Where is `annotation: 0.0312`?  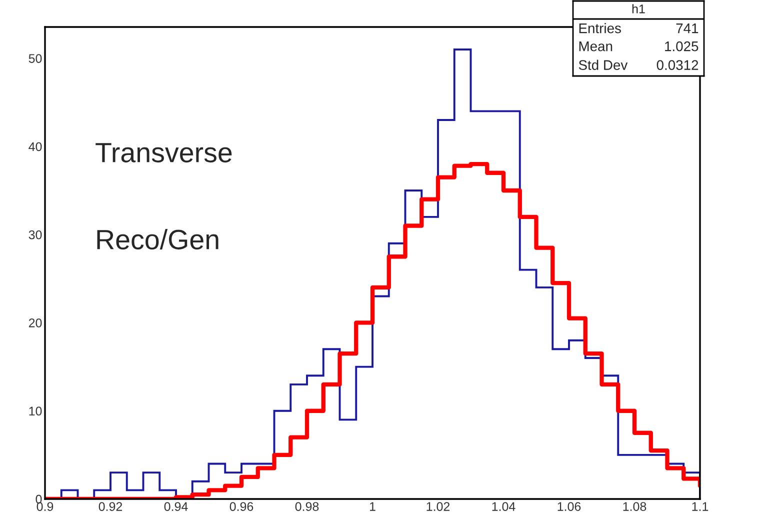 annotation: 0.0312 is located at coordinates (677, 65).